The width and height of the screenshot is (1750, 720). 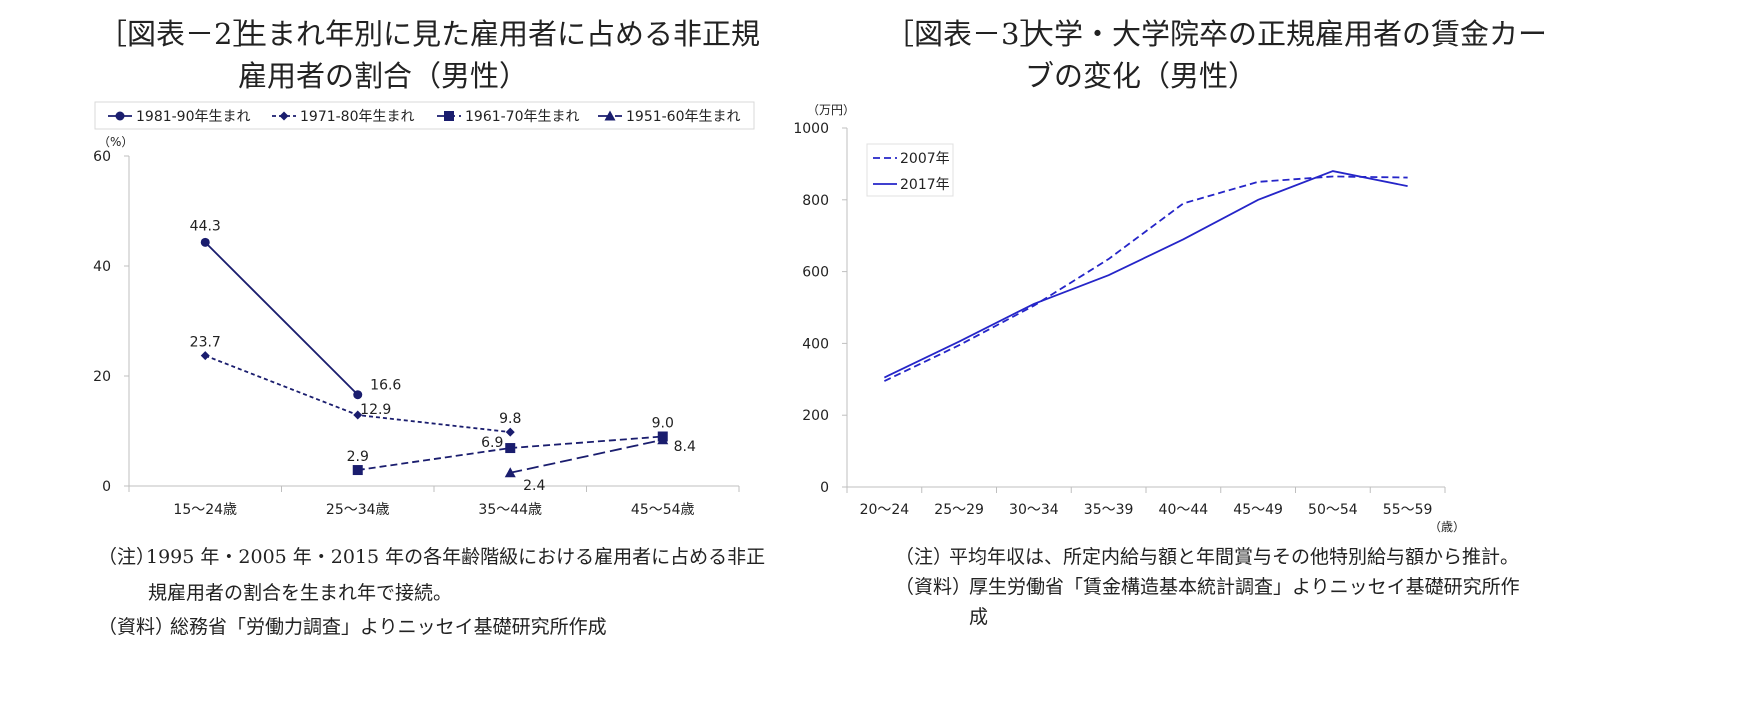 What do you see at coordinates (815, 201) in the screenshot?
I see `y-tick-label: 800` at bounding box center [815, 201].